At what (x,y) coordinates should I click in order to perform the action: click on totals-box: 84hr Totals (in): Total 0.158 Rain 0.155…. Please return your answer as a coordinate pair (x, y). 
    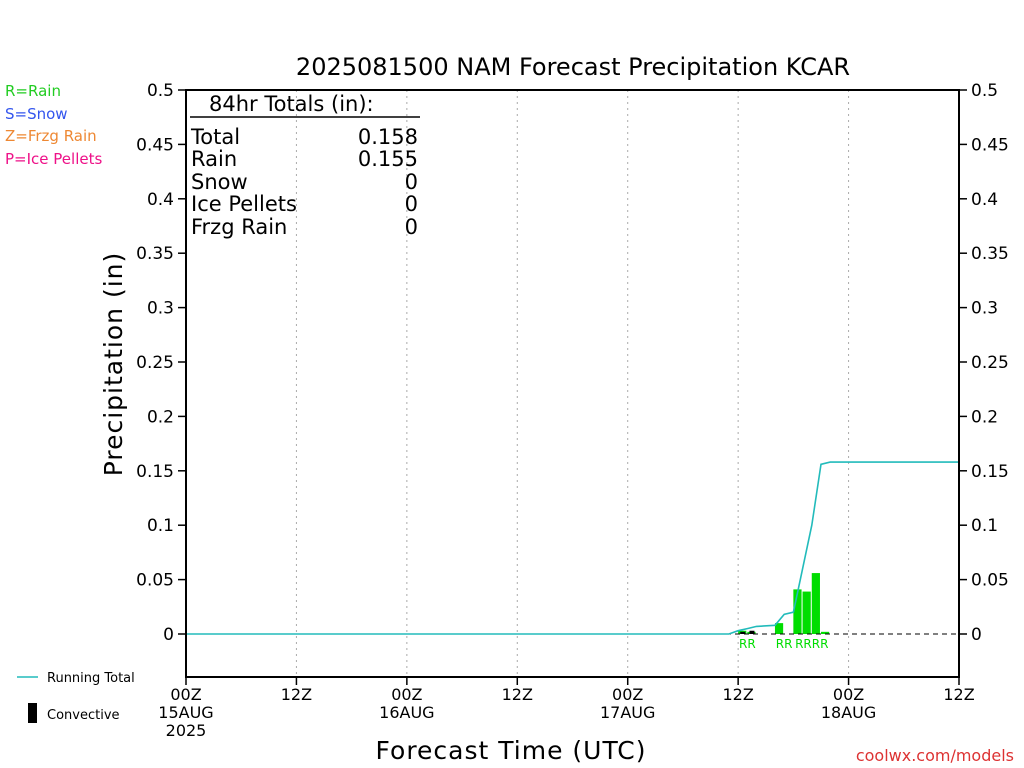
    Looking at the image, I should click on (305, 165).